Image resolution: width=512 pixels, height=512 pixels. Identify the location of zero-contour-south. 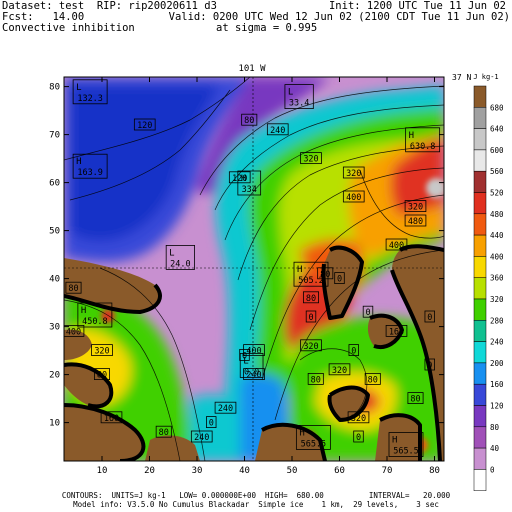
(315, 423).